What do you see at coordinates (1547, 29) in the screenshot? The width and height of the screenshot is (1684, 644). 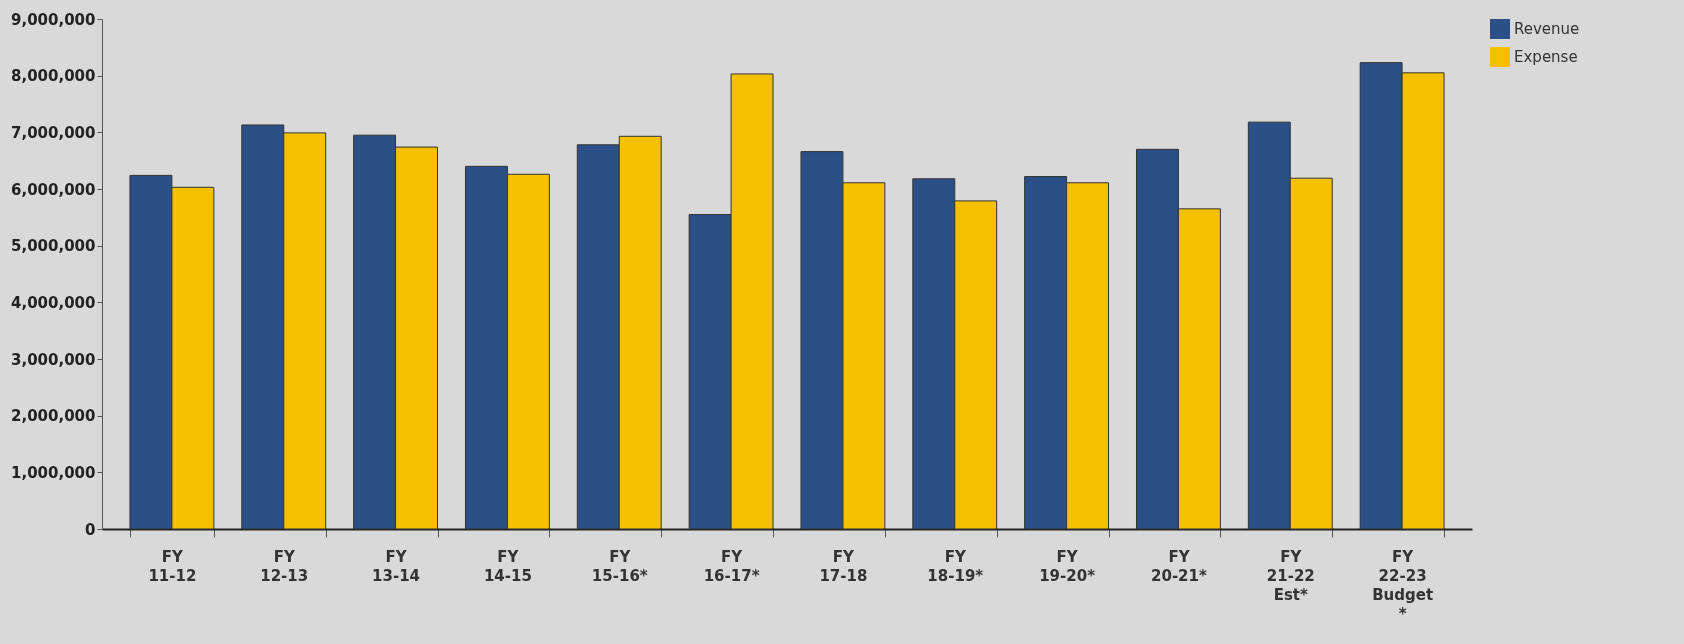 I see `legend-label: Revenue` at bounding box center [1547, 29].